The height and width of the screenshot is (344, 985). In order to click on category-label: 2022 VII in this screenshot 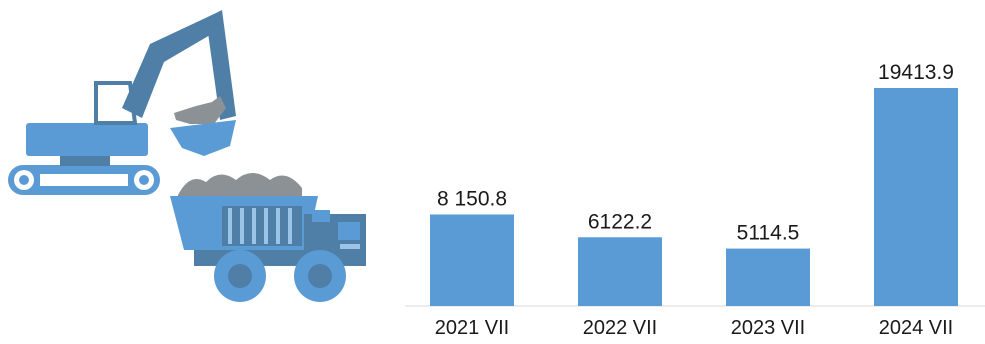, I will do `click(620, 328)`.